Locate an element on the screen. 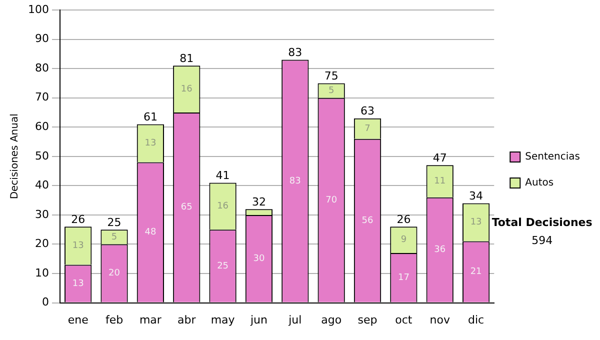  y-tick-label: 10 is located at coordinates (41, 273).